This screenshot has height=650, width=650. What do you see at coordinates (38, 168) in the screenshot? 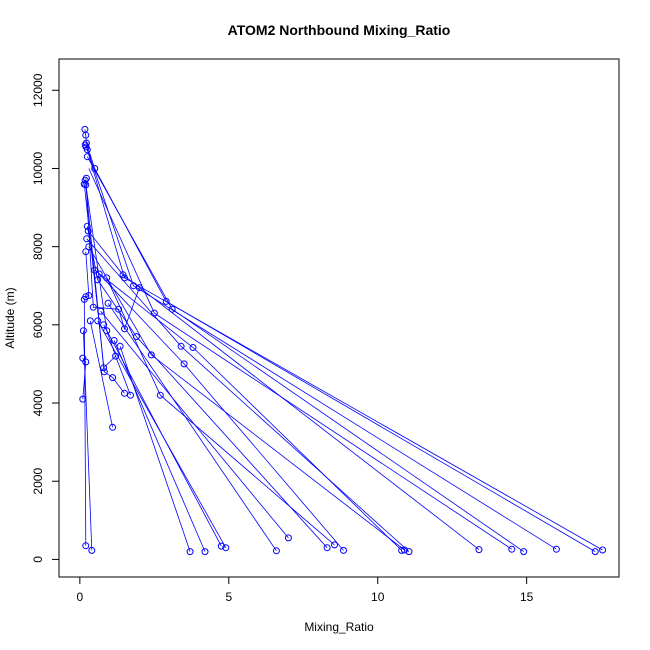
I see `y-tick-label-10000: 10000` at bounding box center [38, 168].